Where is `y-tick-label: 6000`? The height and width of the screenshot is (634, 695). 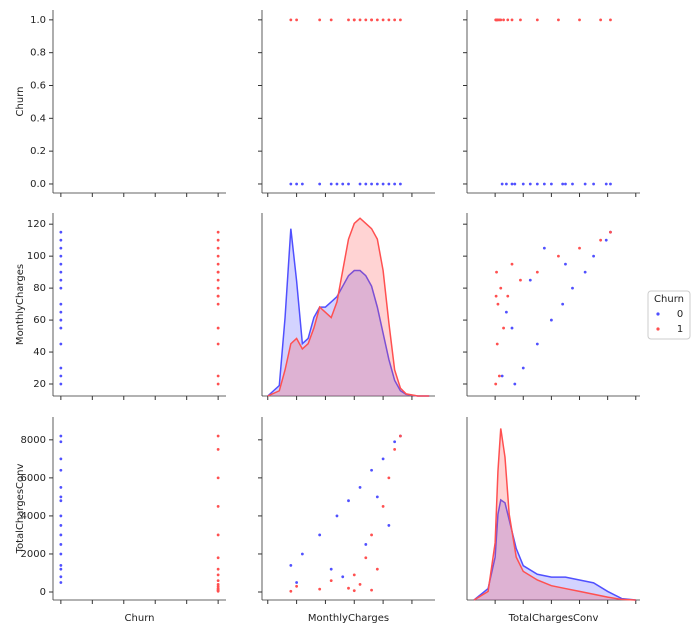
y-tick-label: 6000 is located at coordinates (33, 478).